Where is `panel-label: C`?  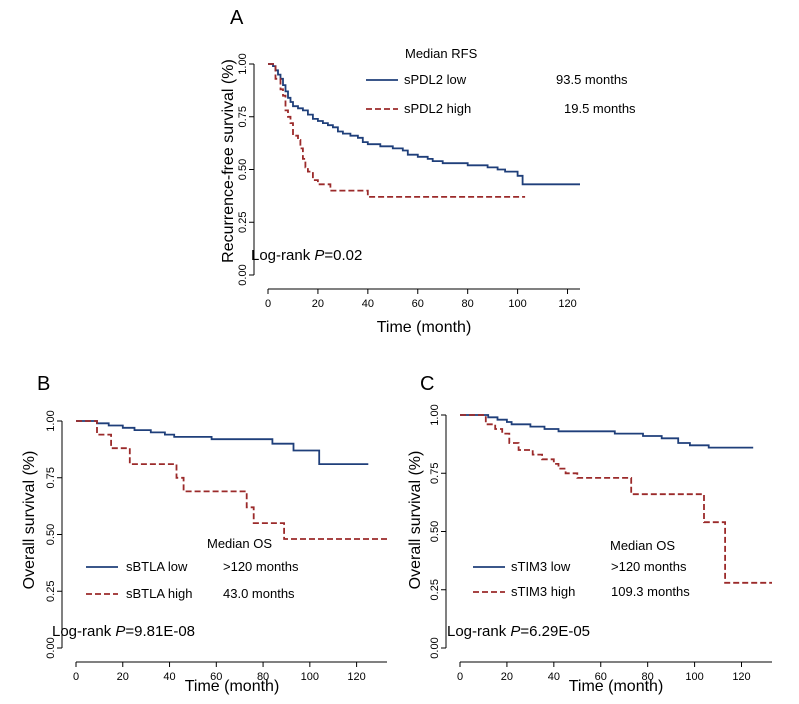 panel-label: C is located at coordinates (427, 384).